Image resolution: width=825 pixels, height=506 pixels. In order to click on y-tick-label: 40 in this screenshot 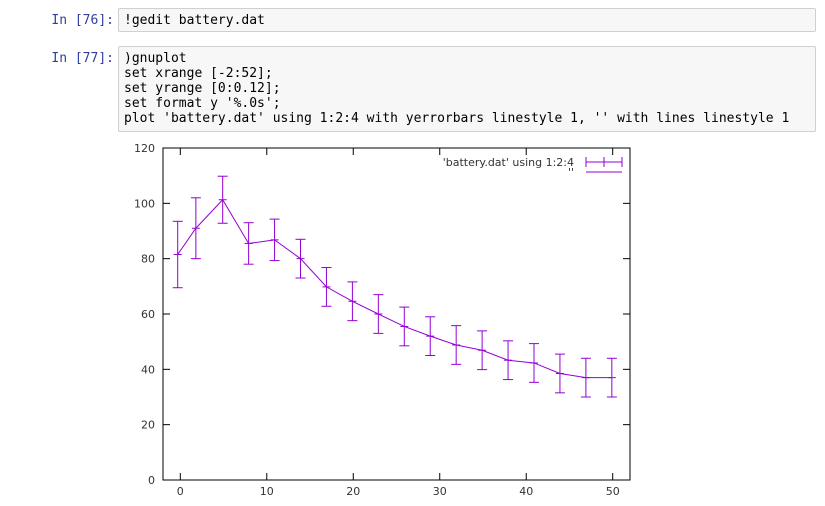, I will do `click(148, 369)`.